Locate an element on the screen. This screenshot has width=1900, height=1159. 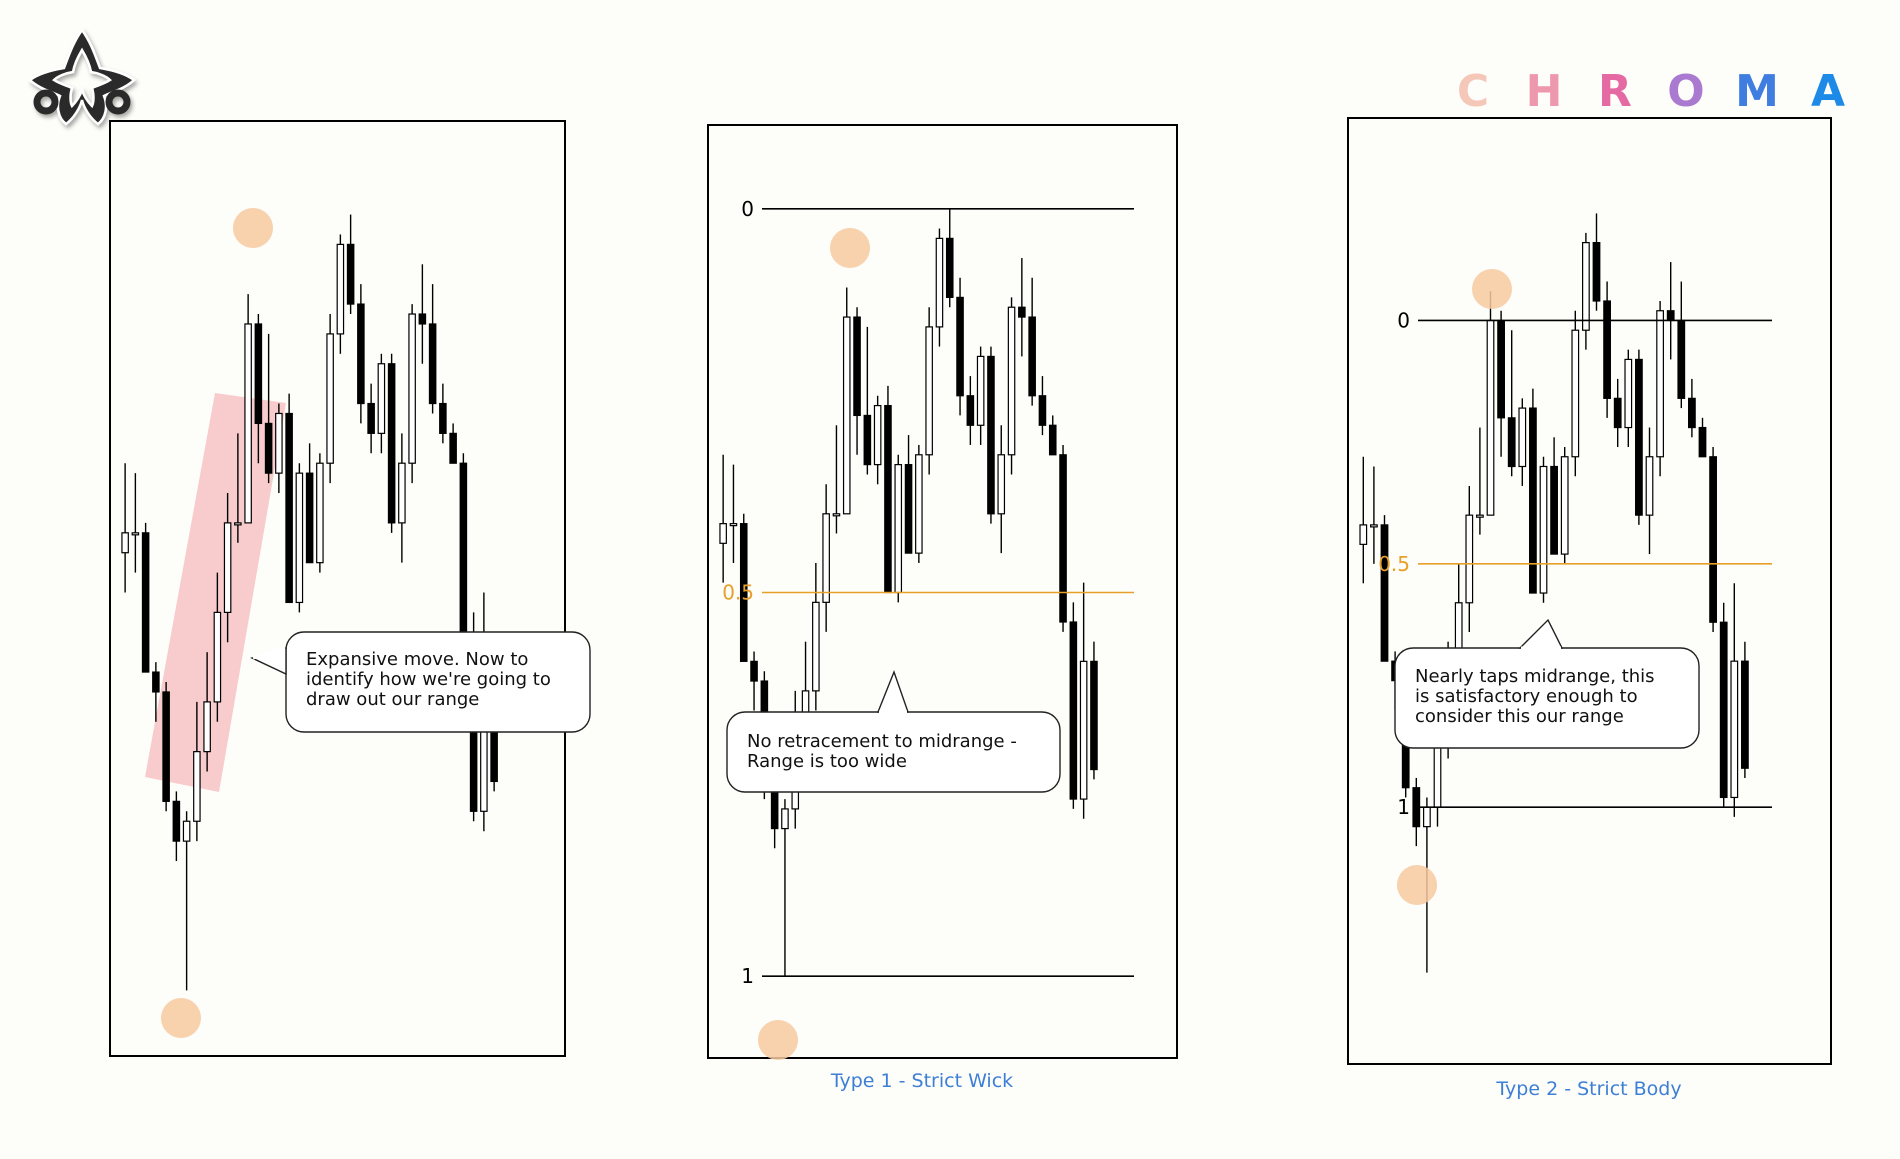
callout-text-line: Range is too wide is located at coordinates (827, 761).